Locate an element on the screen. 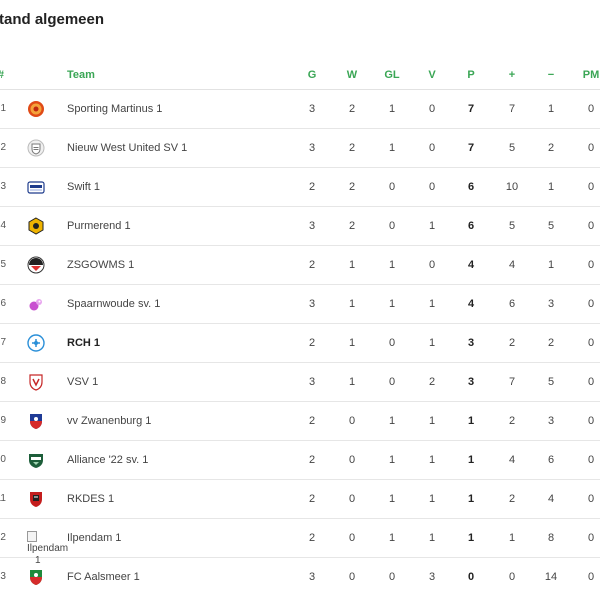  goals-for-value: 7 is located at coordinates (512, 382).